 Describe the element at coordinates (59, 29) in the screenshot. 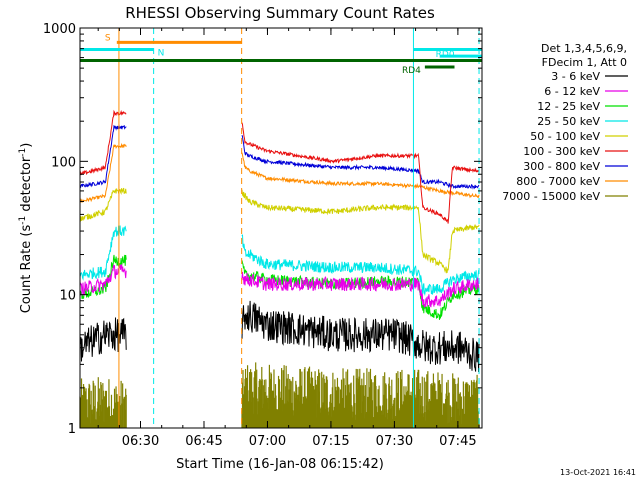

I see `y-tick-label: 1000` at that location.